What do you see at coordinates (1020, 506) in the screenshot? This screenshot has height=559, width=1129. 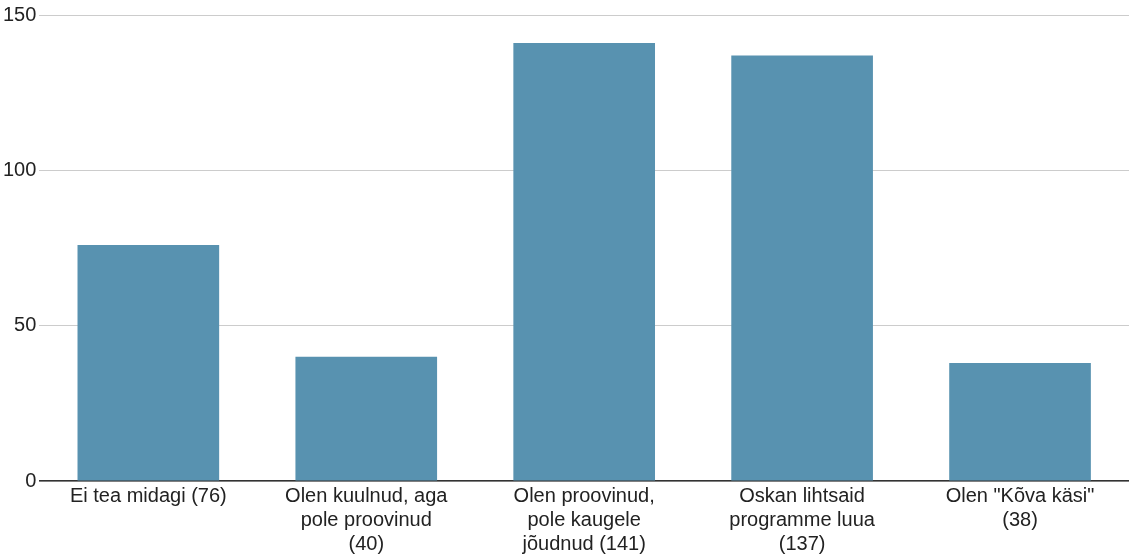 I see `x-tick-label: Olen "Kõva käsi" (38)` at bounding box center [1020, 506].